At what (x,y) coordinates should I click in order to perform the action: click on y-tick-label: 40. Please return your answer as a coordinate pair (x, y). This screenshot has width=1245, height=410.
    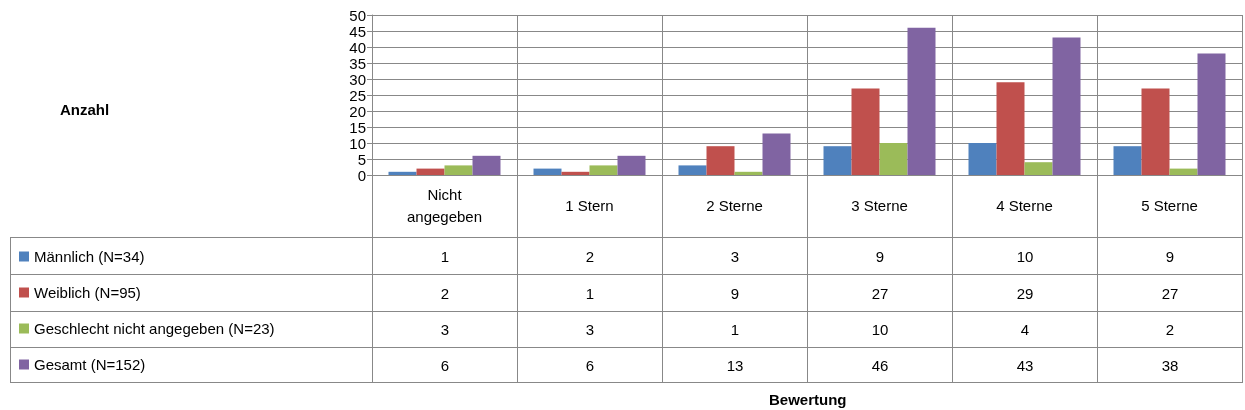
    Looking at the image, I should click on (357, 47).